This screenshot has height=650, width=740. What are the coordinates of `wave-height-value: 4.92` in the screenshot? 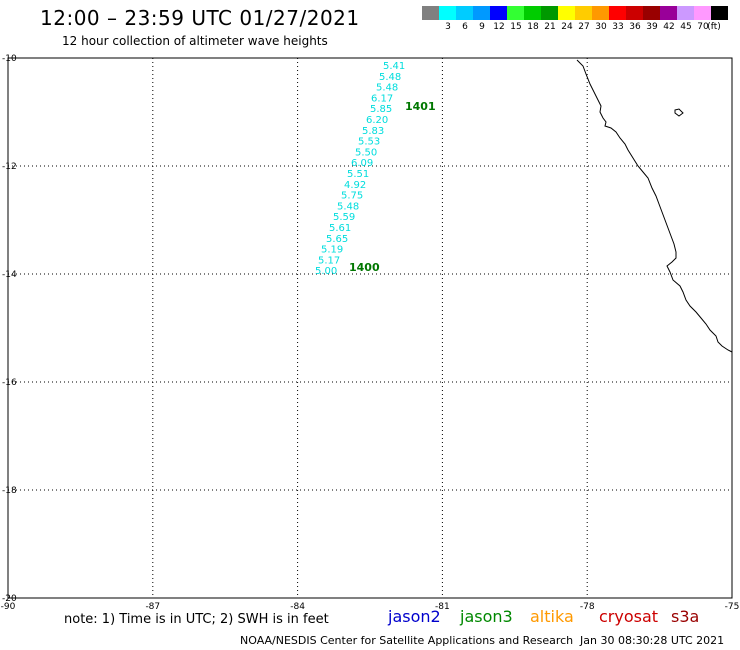 It's located at (355, 185).